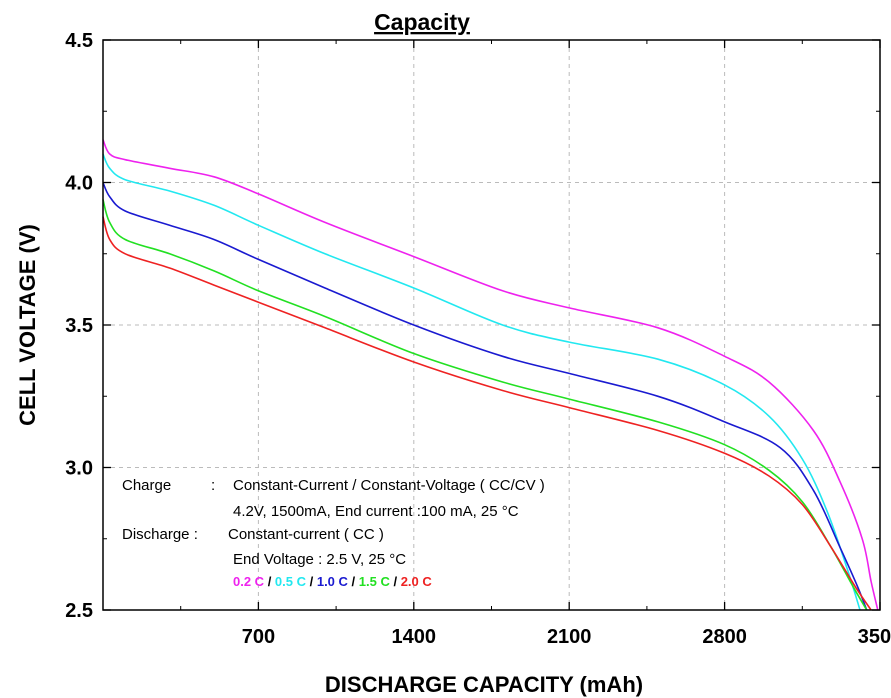 This screenshot has height=698, width=891. Describe the element at coordinates (27, 325) in the screenshot. I see `y-axis-title: CELL VOLTAGE (V)` at that location.